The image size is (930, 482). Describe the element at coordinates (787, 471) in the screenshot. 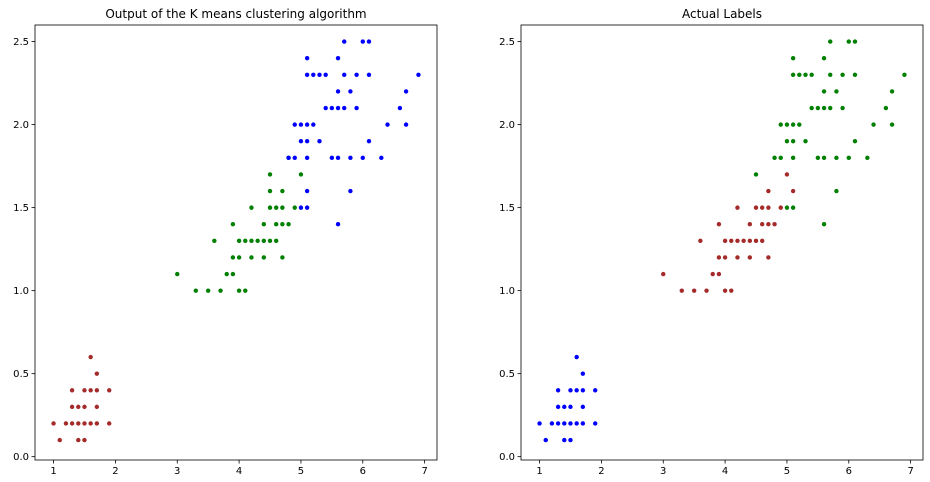

I see `x-tick-label: 5` at that location.